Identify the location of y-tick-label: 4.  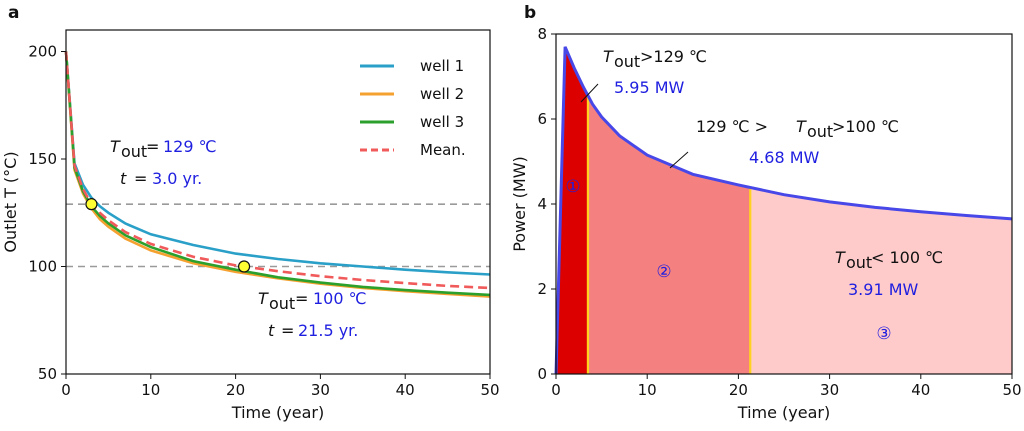
(542, 204).